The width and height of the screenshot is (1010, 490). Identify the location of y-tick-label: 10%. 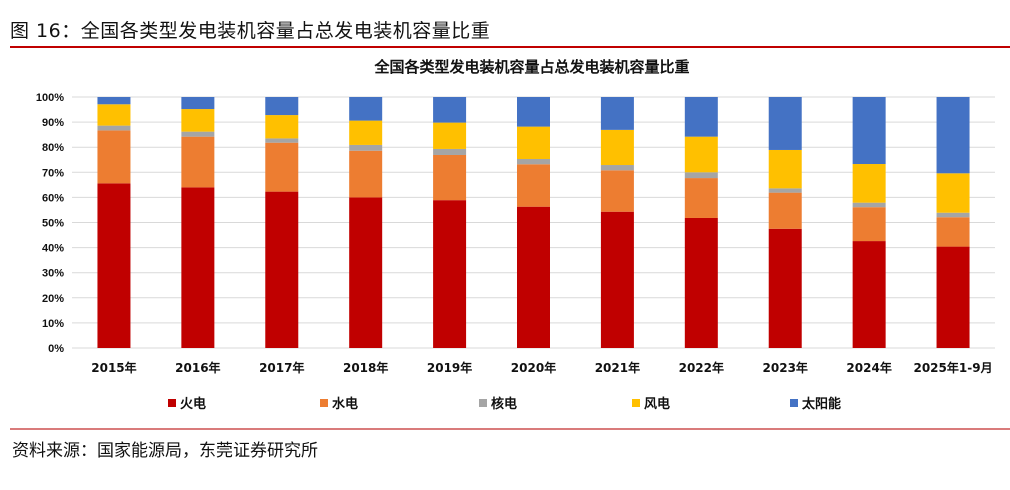
(53, 324).